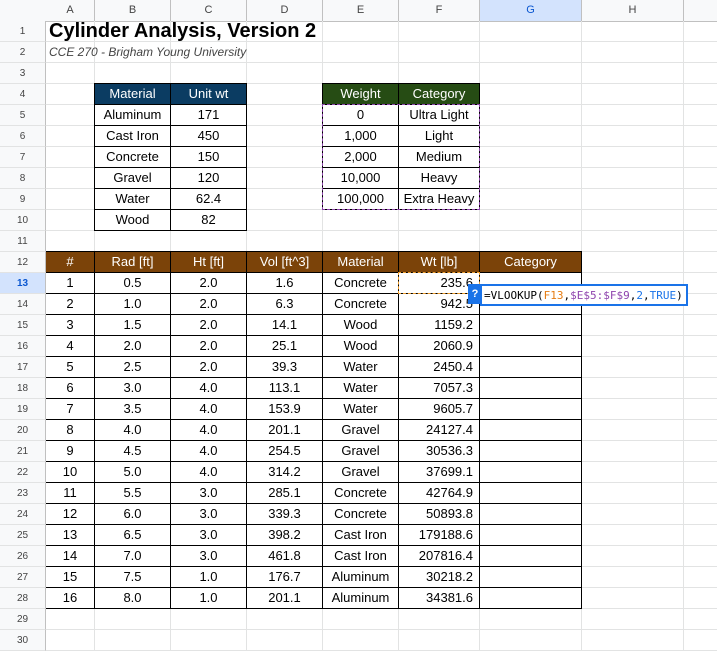 The image size is (717, 651). What do you see at coordinates (132, 114) in the screenshot?
I see `material-name-cell: Aluminum` at bounding box center [132, 114].